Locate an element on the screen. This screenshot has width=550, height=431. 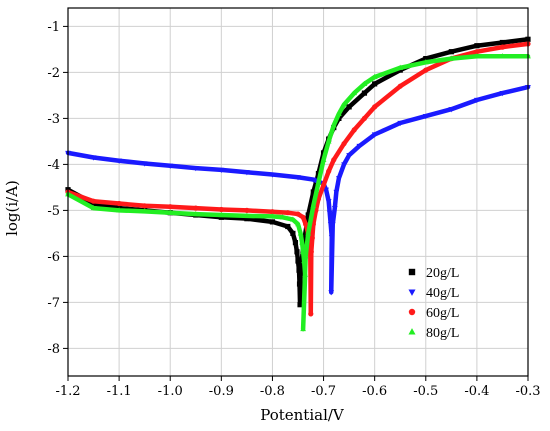
legend-item: 40g/L is located at coordinates (433, 293).